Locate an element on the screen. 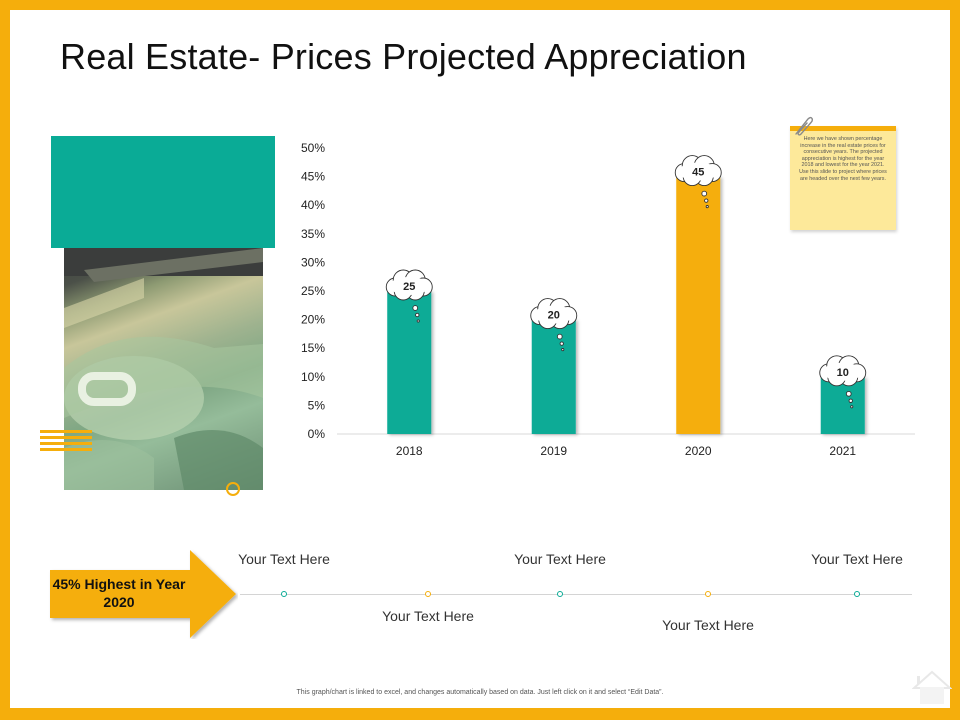 This screenshot has width=960, height=720. sticky-note-bar is located at coordinates (843, 128).